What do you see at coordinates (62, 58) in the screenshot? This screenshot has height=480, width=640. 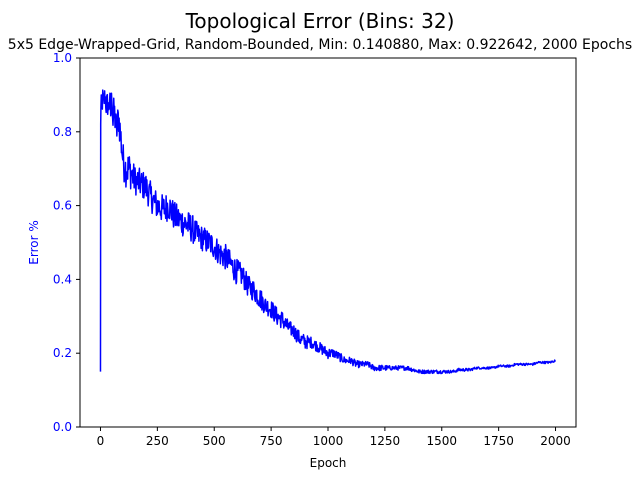 I see `y-tick-label: 1.0` at bounding box center [62, 58].